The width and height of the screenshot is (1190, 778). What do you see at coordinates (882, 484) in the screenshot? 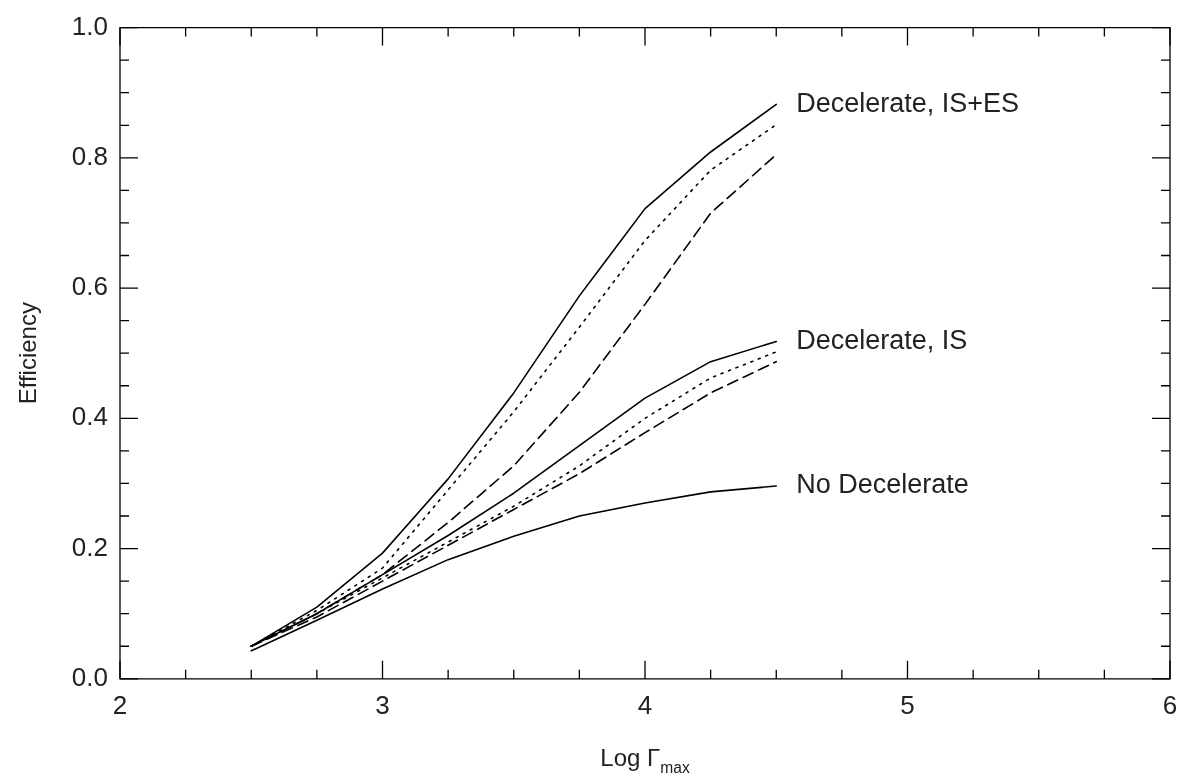
I see `series-label: No Decelerate` at bounding box center [882, 484].